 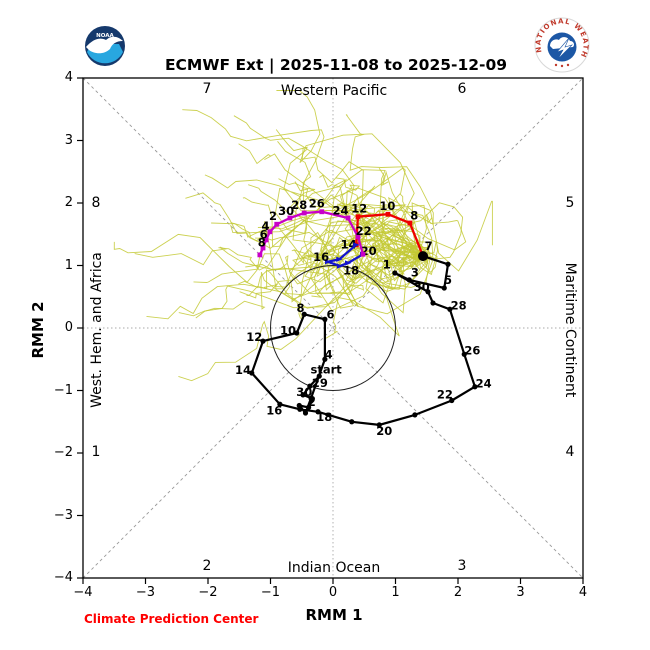 What do you see at coordinates (448, 280) in the screenshot?
I see `svg-text: 5` at bounding box center [448, 280].